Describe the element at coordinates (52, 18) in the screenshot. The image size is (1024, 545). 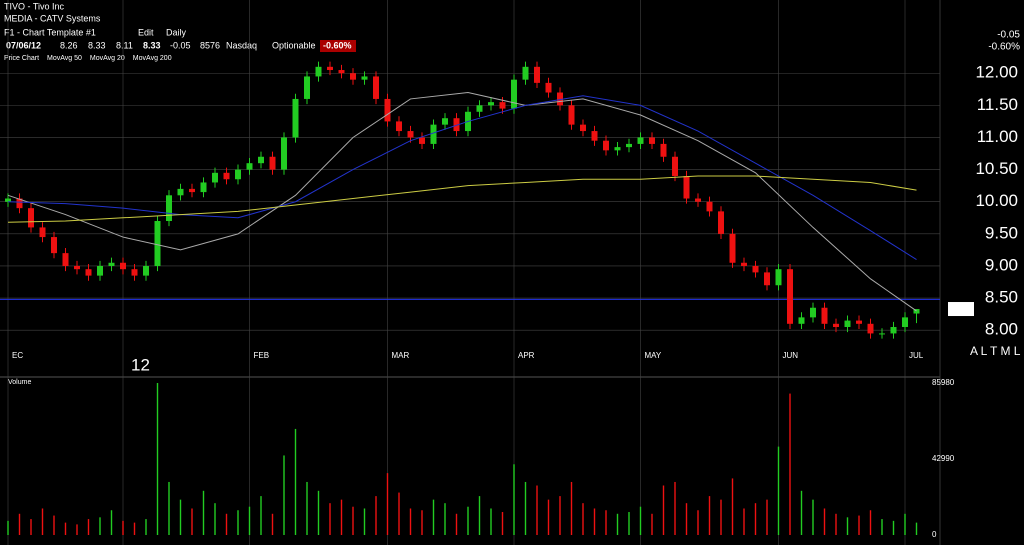
I see `industry: MEDIA - CATV Systems` at that location.